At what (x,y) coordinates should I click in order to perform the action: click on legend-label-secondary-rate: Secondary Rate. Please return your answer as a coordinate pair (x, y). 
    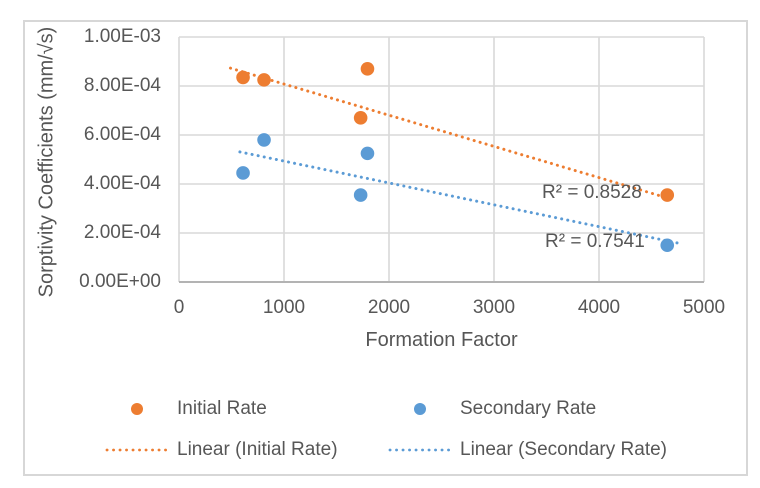
    Looking at the image, I should click on (528, 408).